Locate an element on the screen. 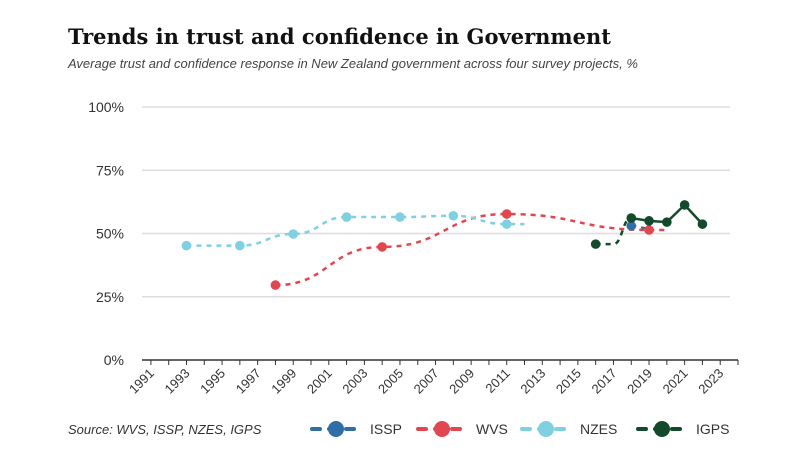  x-tick-label: 1999 is located at coordinates (283, 381).